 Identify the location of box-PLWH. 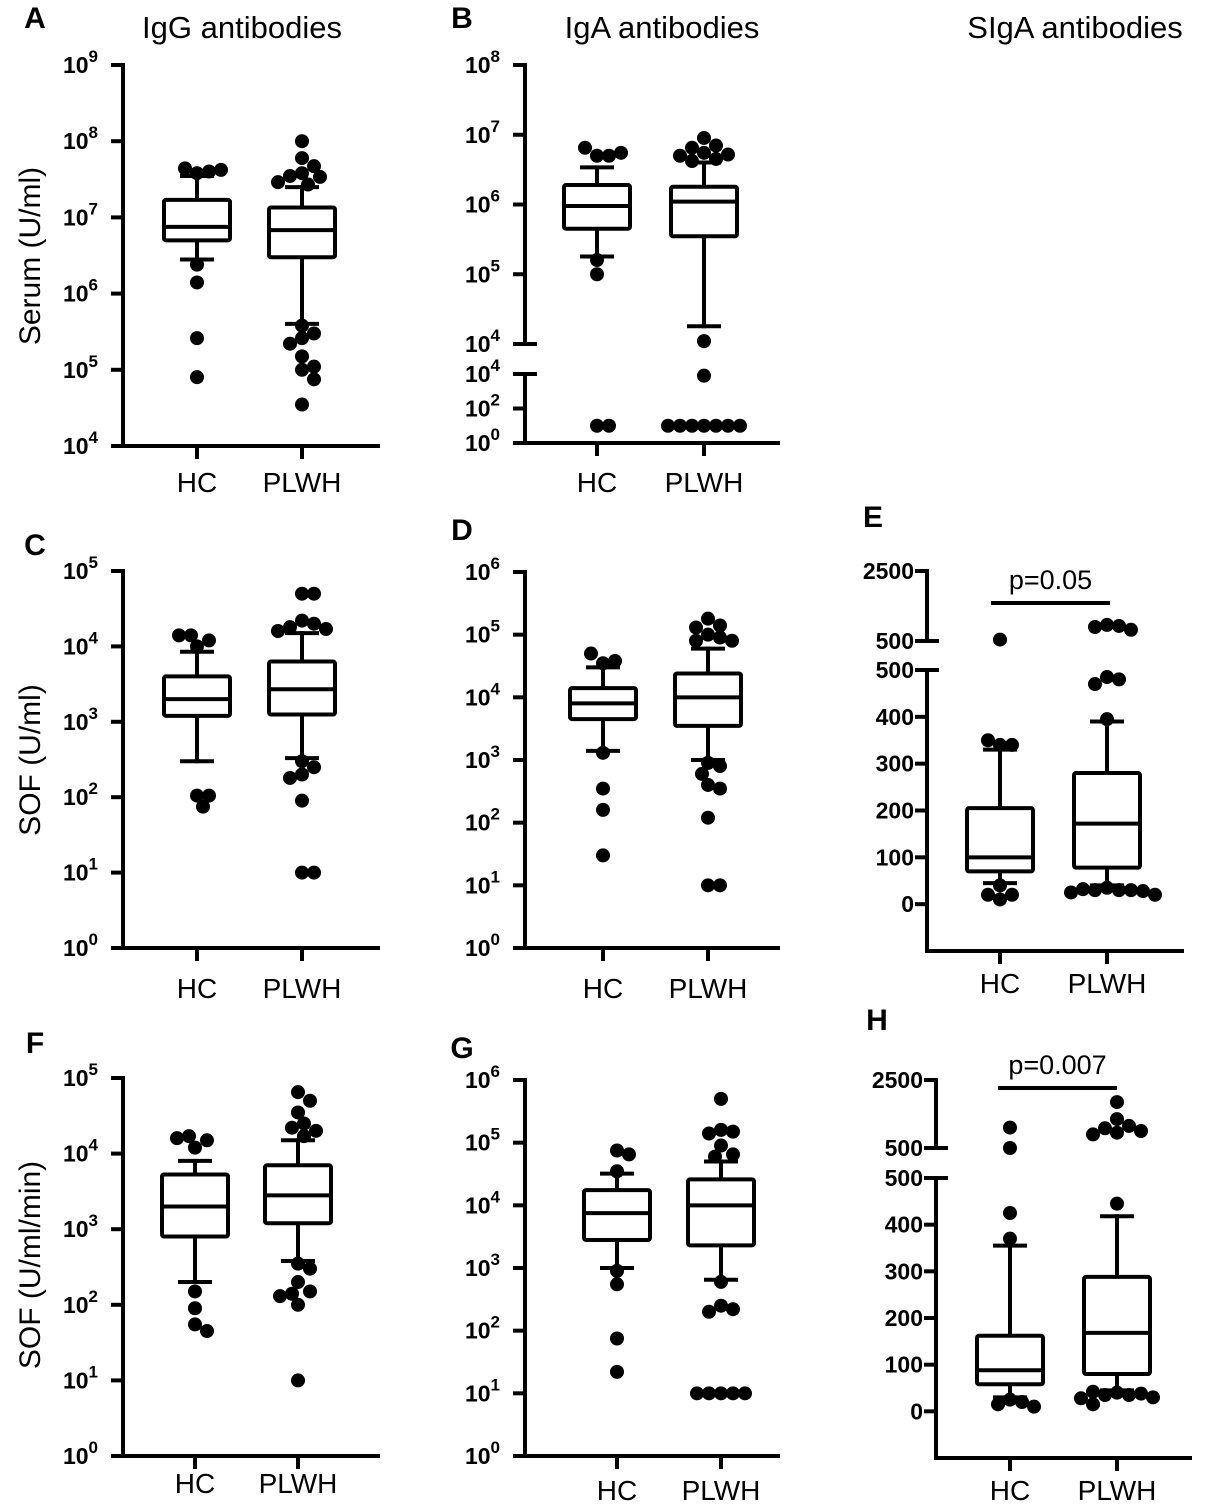
(1113, 759).